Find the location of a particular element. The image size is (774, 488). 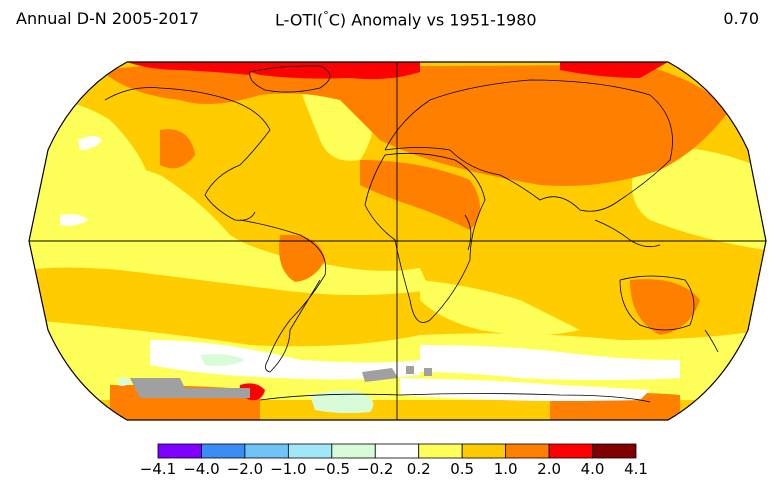

hot-arctic-east is located at coordinates (614, 70).